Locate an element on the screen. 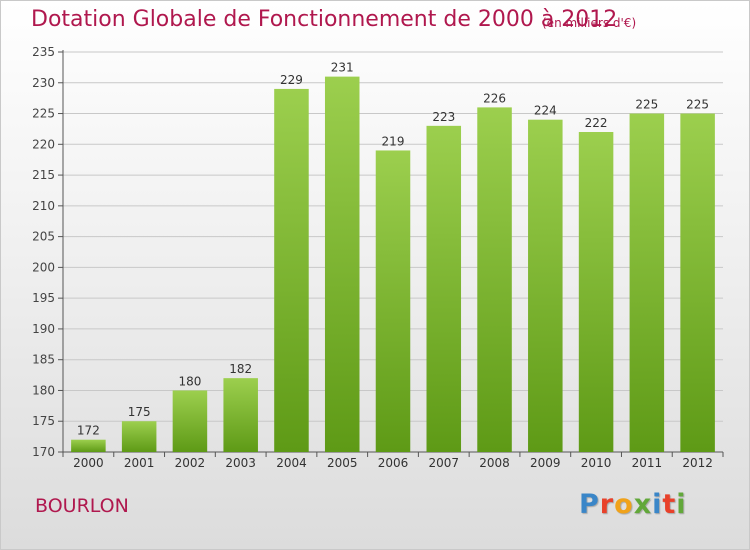 The image size is (750, 550). x-tick-label: 2009 is located at coordinates (545, 463).